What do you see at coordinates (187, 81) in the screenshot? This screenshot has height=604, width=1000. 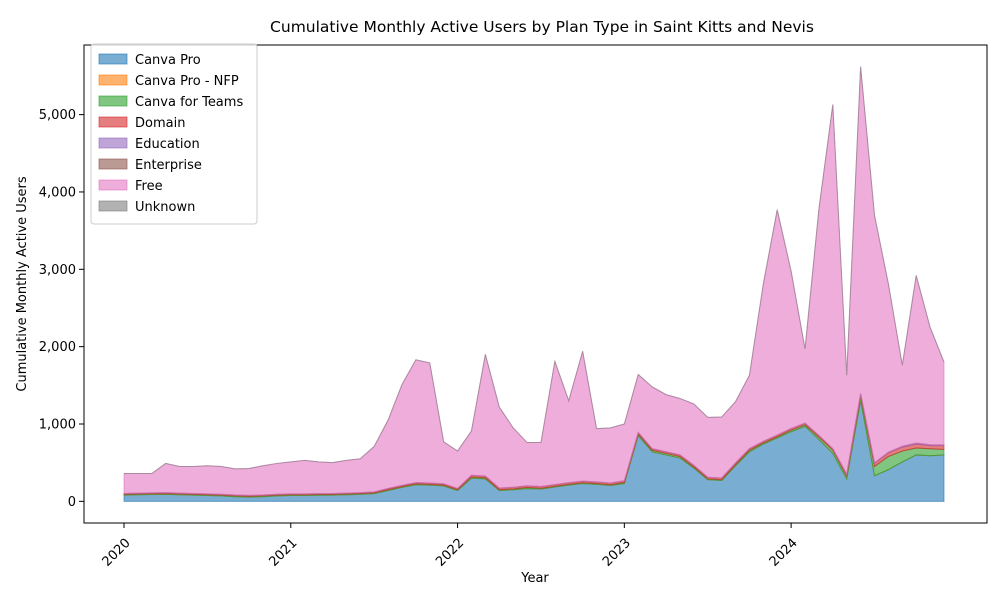 I see `legend-label: Canva Pro - NFP` at bounding box center [187, 81].